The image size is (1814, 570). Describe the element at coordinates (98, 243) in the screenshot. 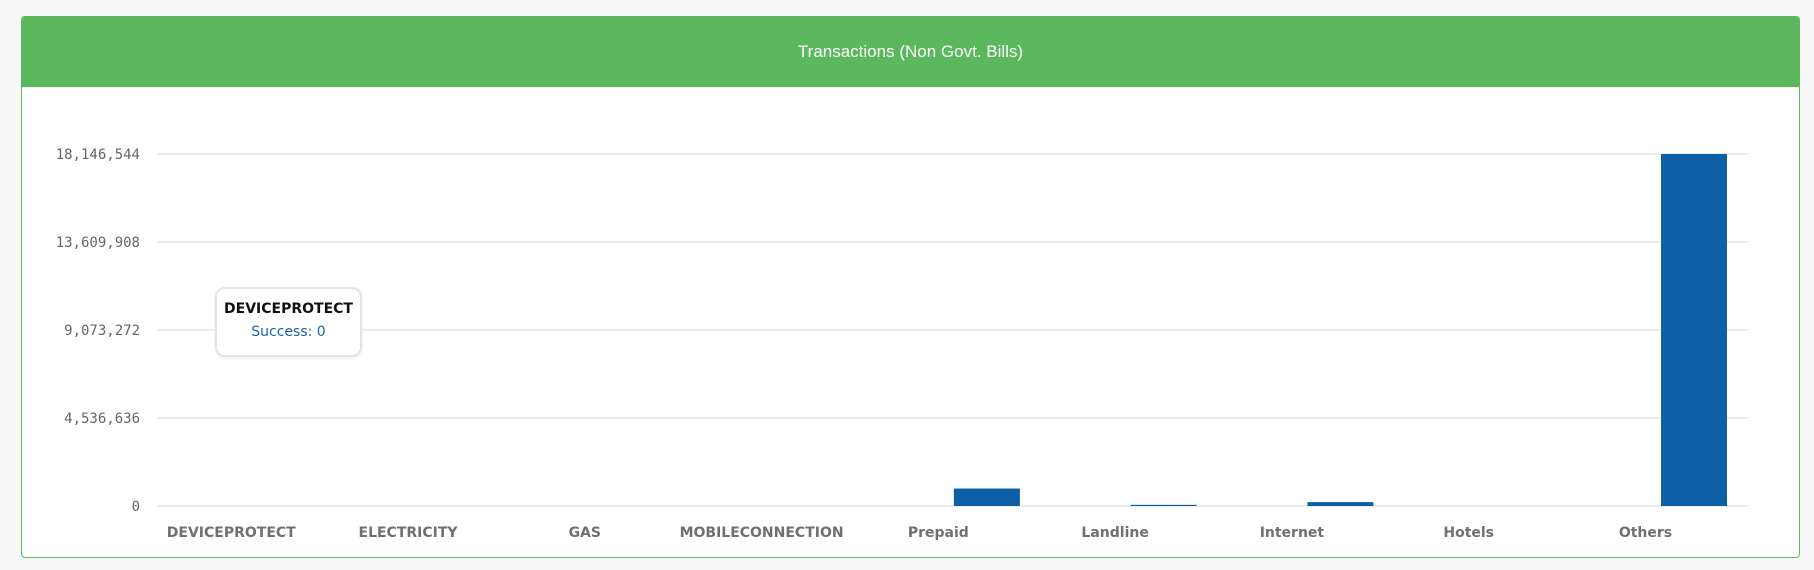

I see `y-tick-label: 13,609,908` at that location.